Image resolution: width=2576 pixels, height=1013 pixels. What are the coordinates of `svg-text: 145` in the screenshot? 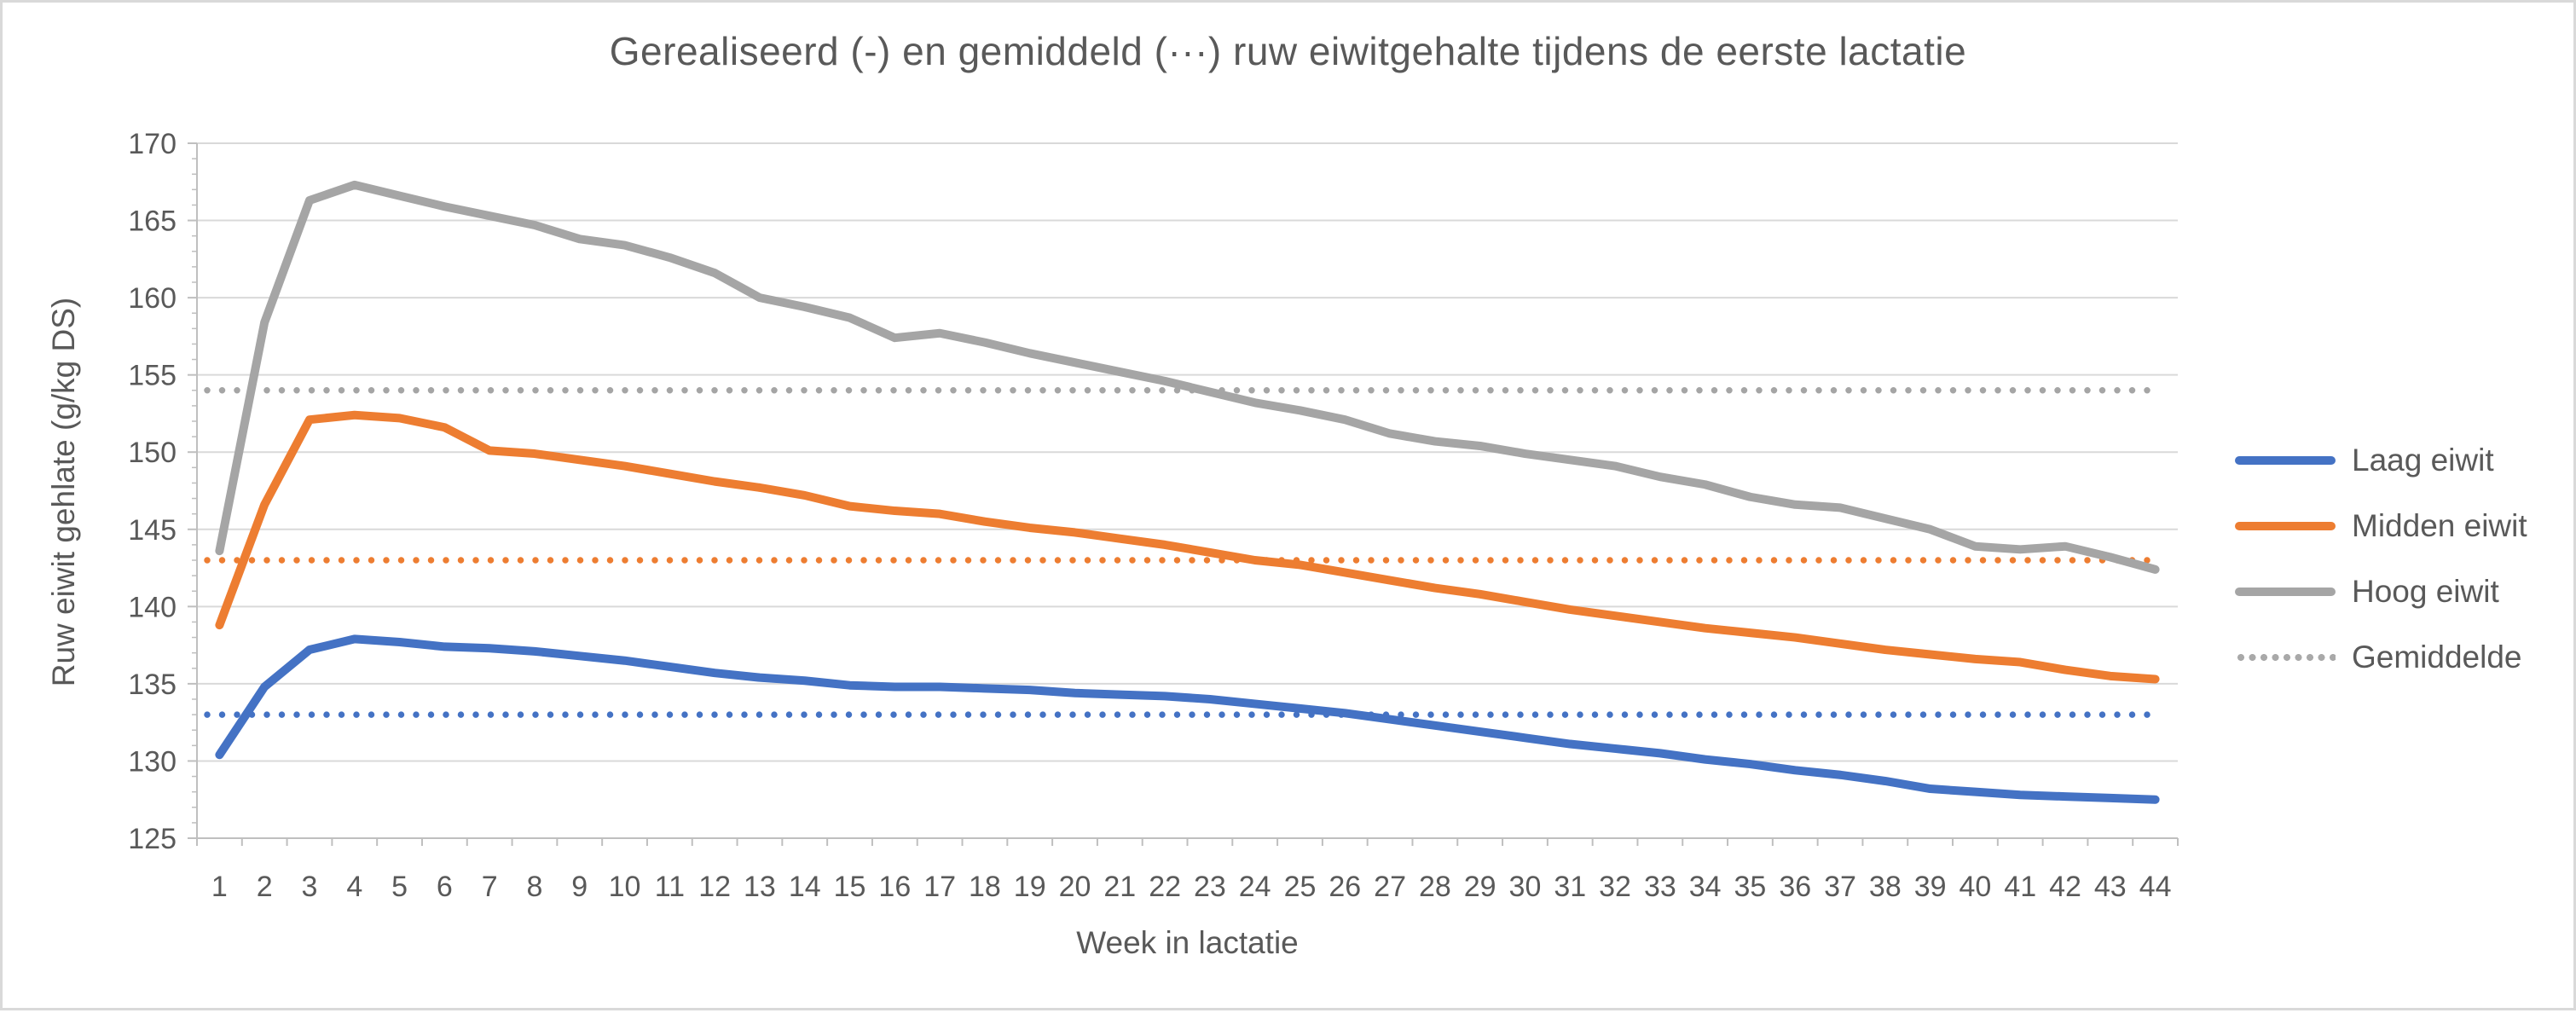 It's located at (153, 531).